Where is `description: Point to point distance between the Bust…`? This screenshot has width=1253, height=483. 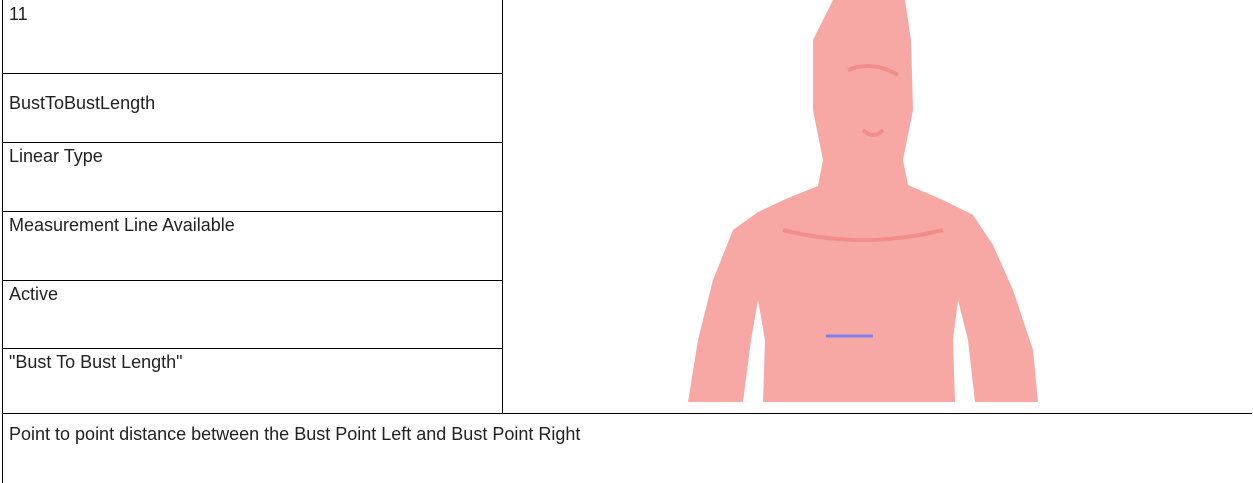 description: Point to point distance between the Bust… is located at coordinates (627, 448).